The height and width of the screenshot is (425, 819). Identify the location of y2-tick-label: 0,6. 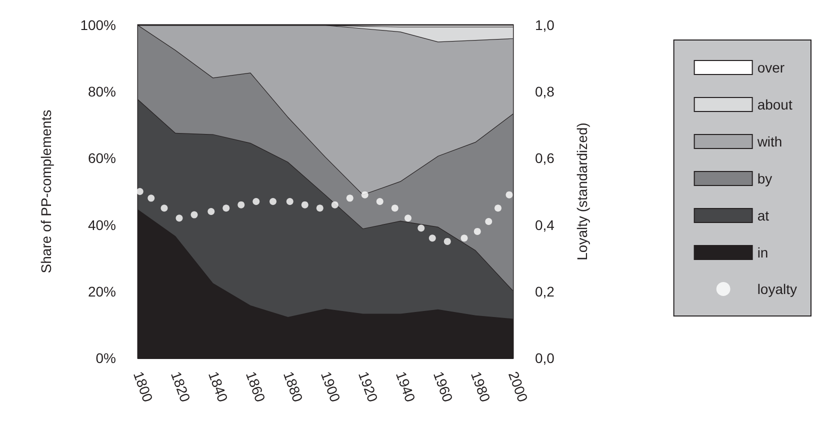
(545, 158).